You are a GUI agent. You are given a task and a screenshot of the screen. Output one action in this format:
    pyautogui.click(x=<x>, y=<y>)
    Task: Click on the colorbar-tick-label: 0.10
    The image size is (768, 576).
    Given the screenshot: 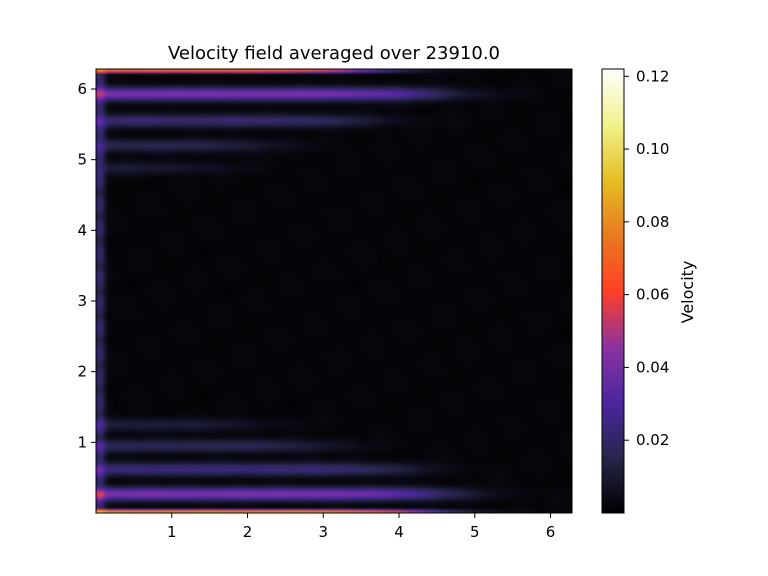 What is the action you would take?
    pyautogui.click(x=652, y=149)
    